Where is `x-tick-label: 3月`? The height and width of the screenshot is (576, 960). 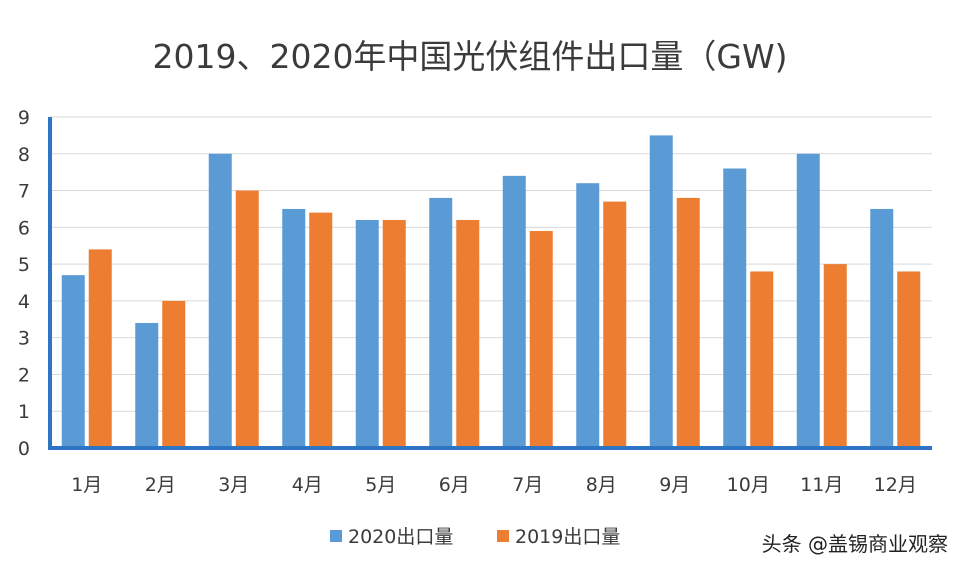 x-tick-label: 3月 is located at coordinates (233, 485).